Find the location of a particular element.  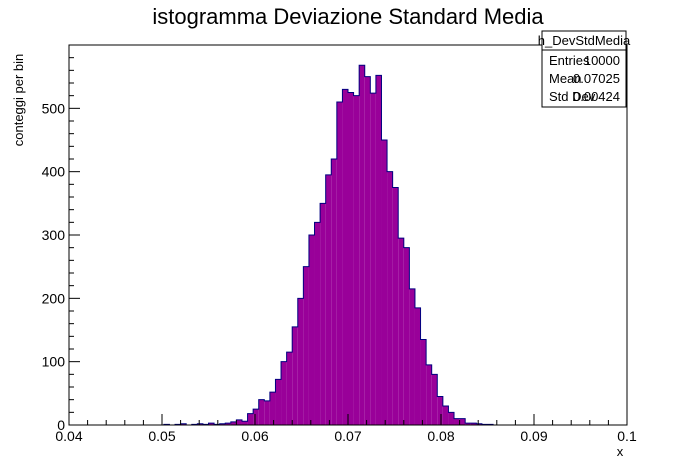

stats-mean-label: Mean is located at coordinates (565, 78).